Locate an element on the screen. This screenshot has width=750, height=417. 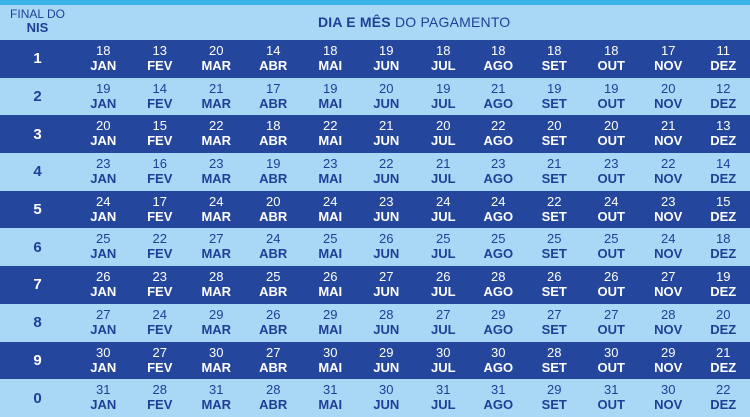
payment-month: FEV is located at coordinates (160, 141).